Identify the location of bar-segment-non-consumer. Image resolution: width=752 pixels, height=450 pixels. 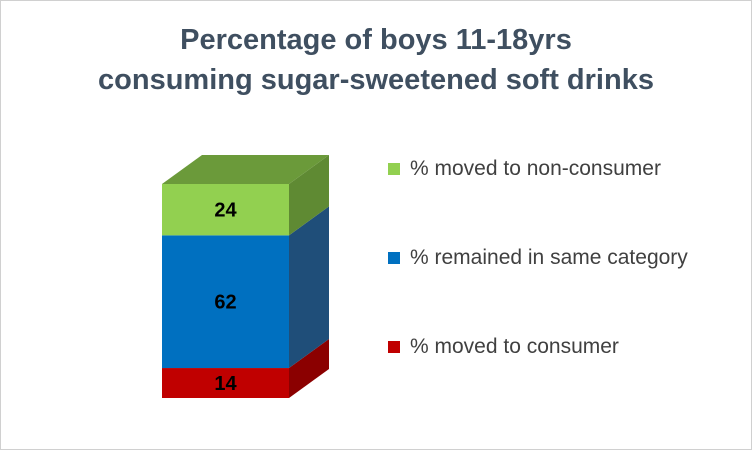
(225, 210).